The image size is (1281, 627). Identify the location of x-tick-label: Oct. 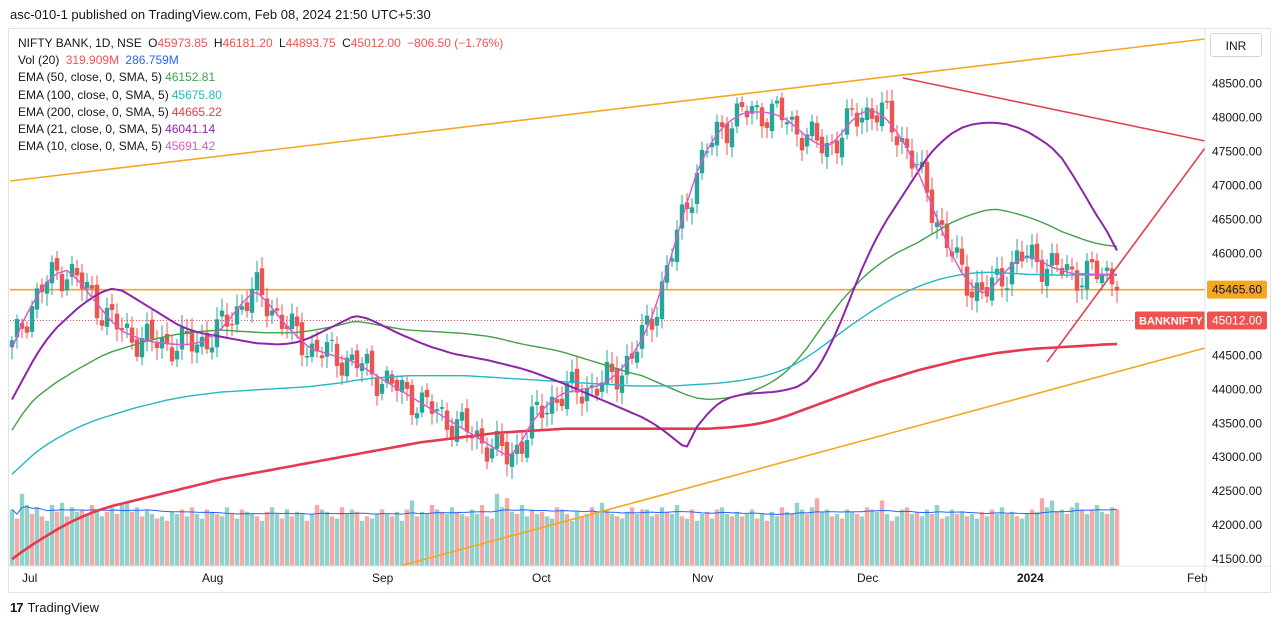
(541, 578).